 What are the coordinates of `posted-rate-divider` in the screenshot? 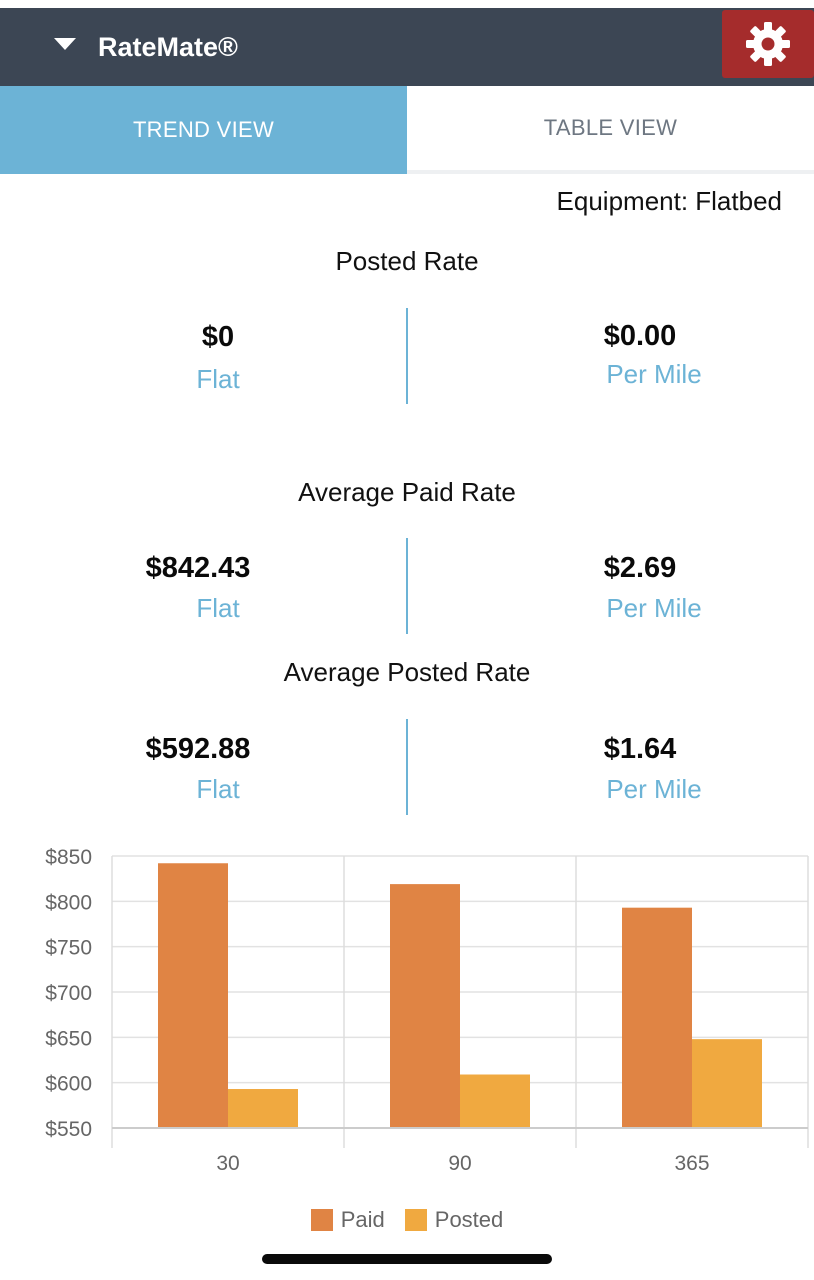 It's located at (407, 356).